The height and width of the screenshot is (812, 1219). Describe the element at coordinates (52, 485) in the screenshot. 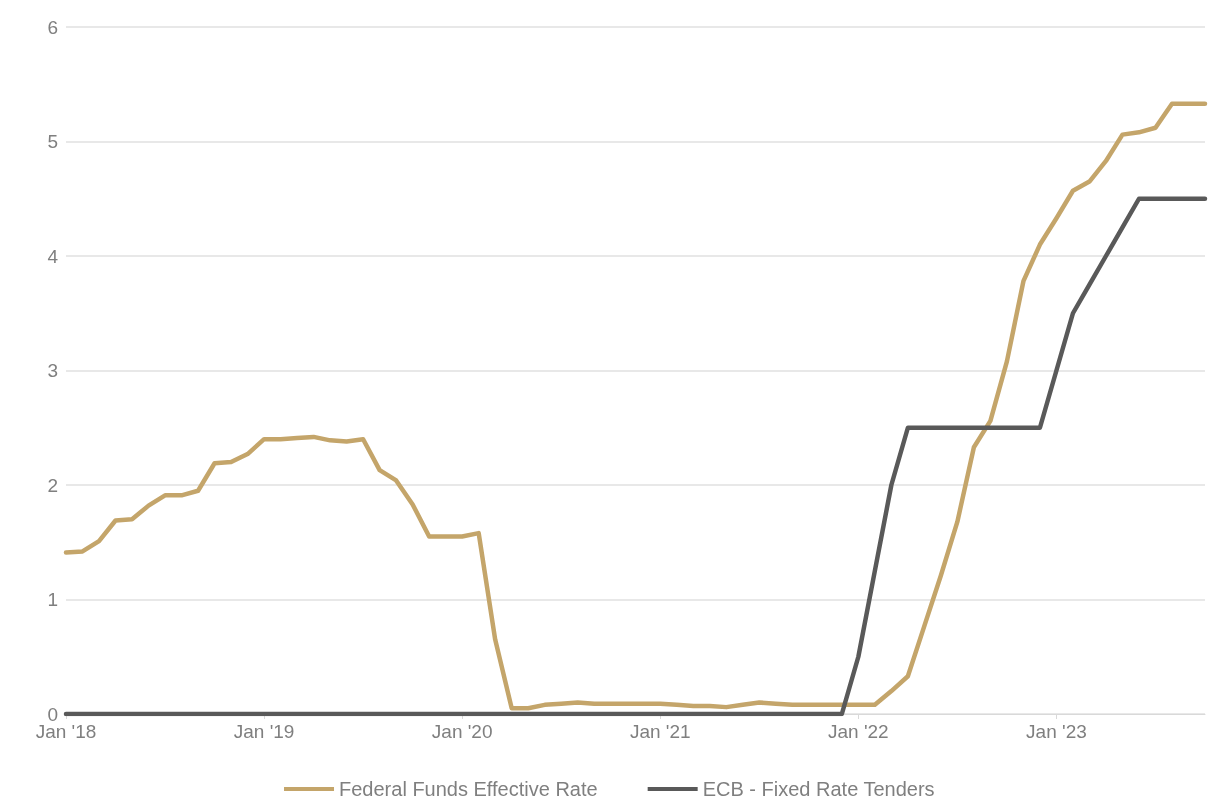

I see `y-tick-label: 2` at that location.